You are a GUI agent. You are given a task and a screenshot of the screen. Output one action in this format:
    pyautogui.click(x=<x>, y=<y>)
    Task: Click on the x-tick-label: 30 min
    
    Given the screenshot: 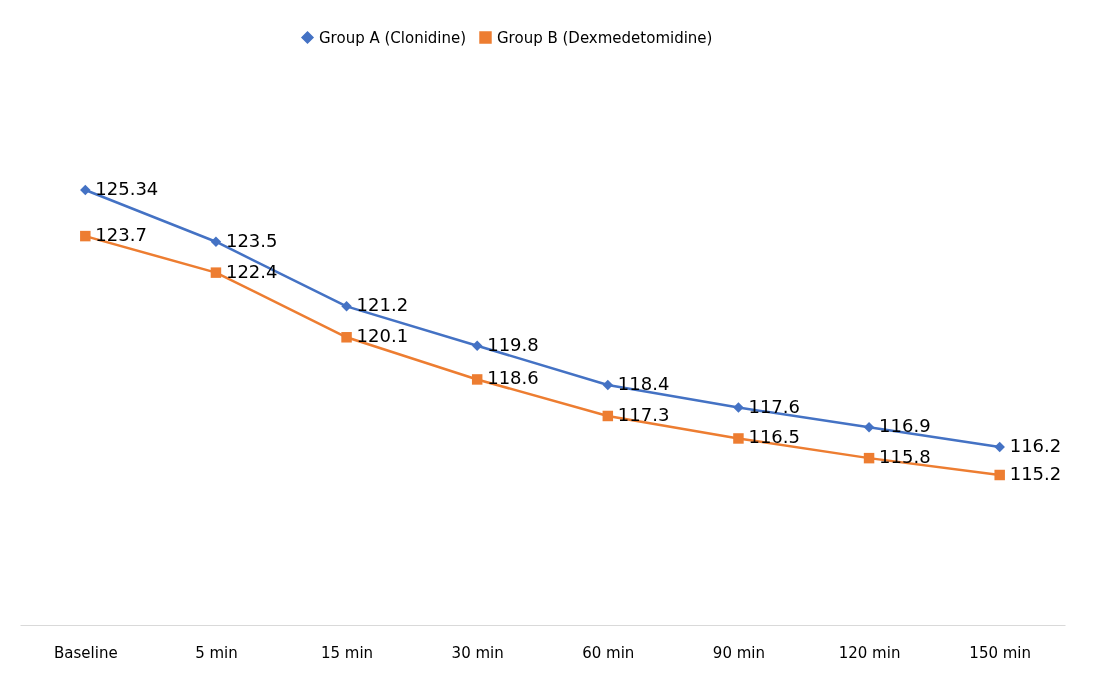 What is the action you would take?
    pyautogui.click(x=477, y=652)
    